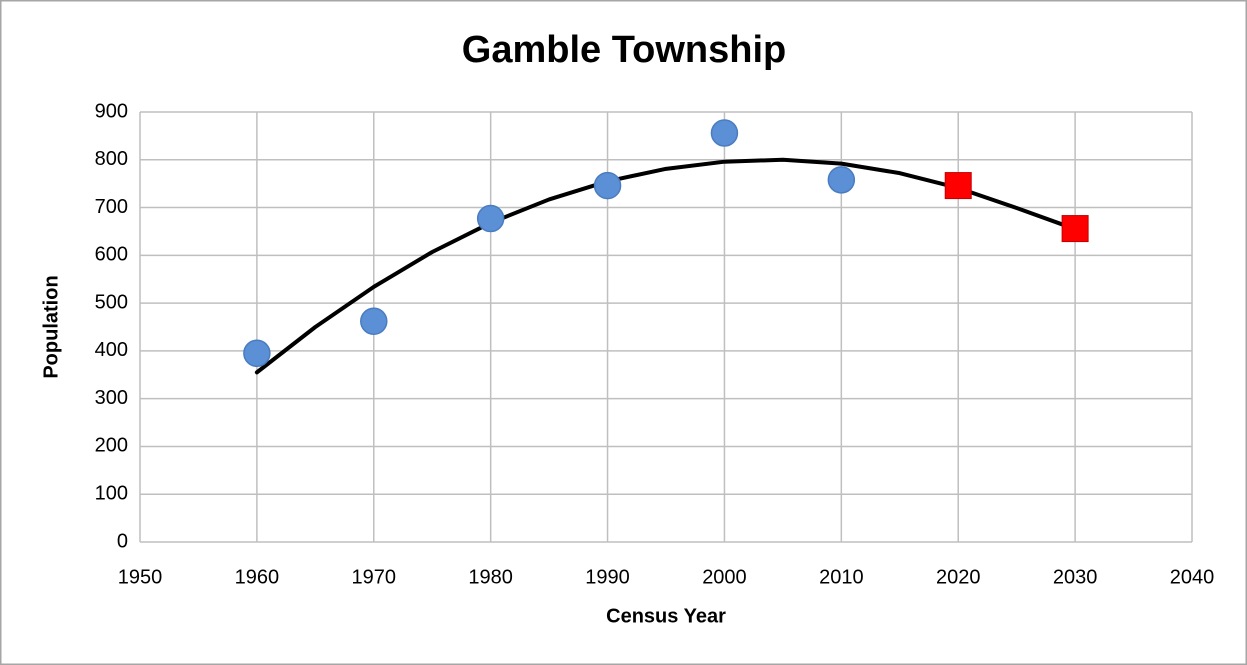  I want to click on x-axis-label: Census Year, so click(666, 616).